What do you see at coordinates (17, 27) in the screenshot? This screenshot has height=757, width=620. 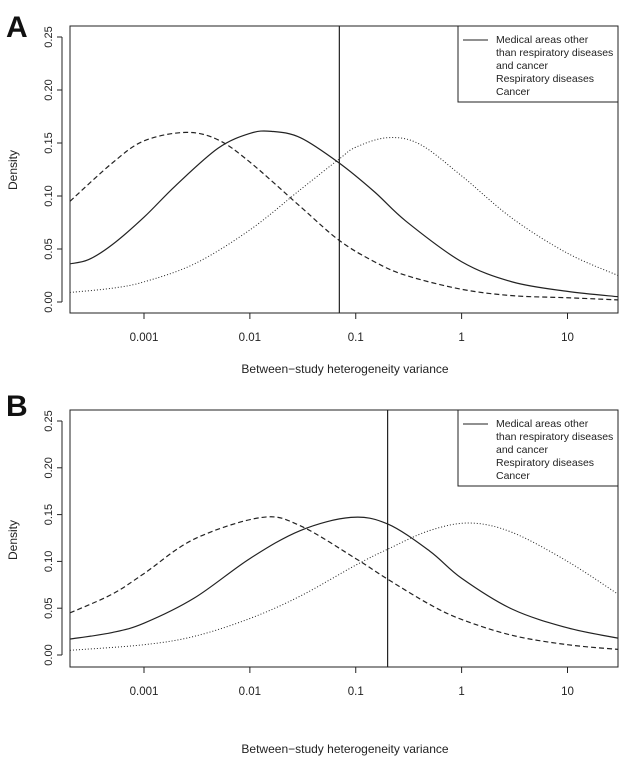 I see `panel-a-label: A` at bounding box center [17, 27].